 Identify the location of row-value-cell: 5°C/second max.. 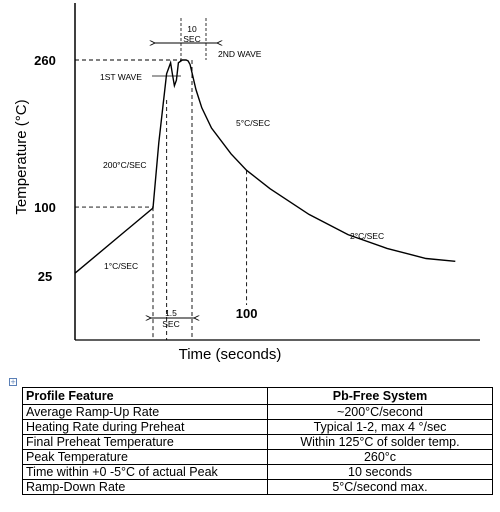
(380, 487).